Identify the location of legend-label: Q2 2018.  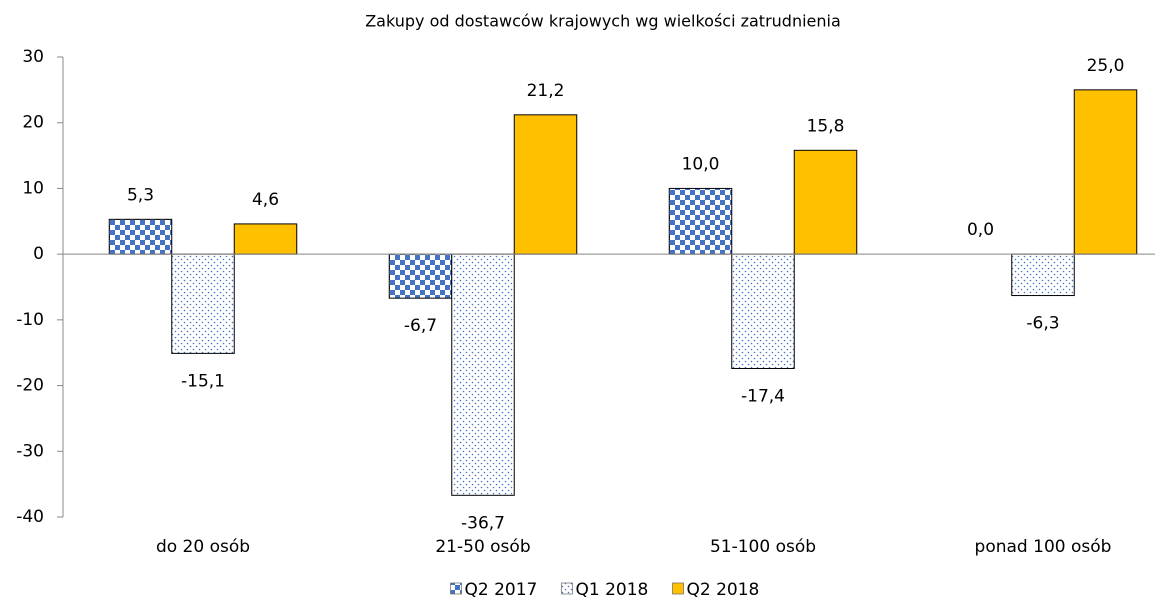
(723, 590).